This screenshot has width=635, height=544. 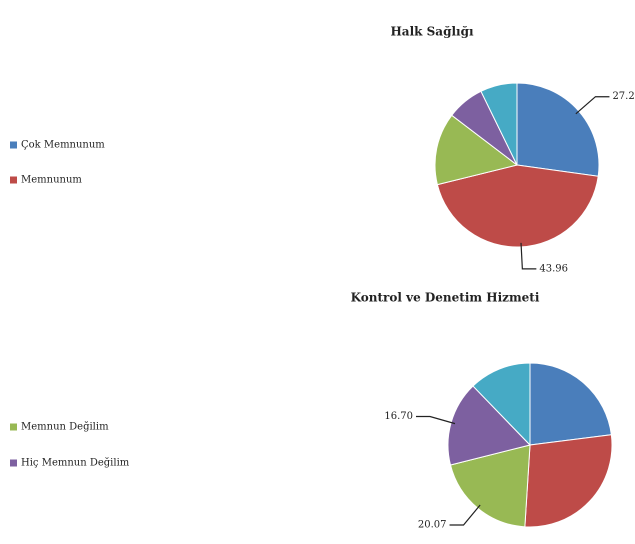 What do you see at coordinates (51, 180) in the screenshot?
I see `legend-label: Memnunum` at bounding box center [51, 180].